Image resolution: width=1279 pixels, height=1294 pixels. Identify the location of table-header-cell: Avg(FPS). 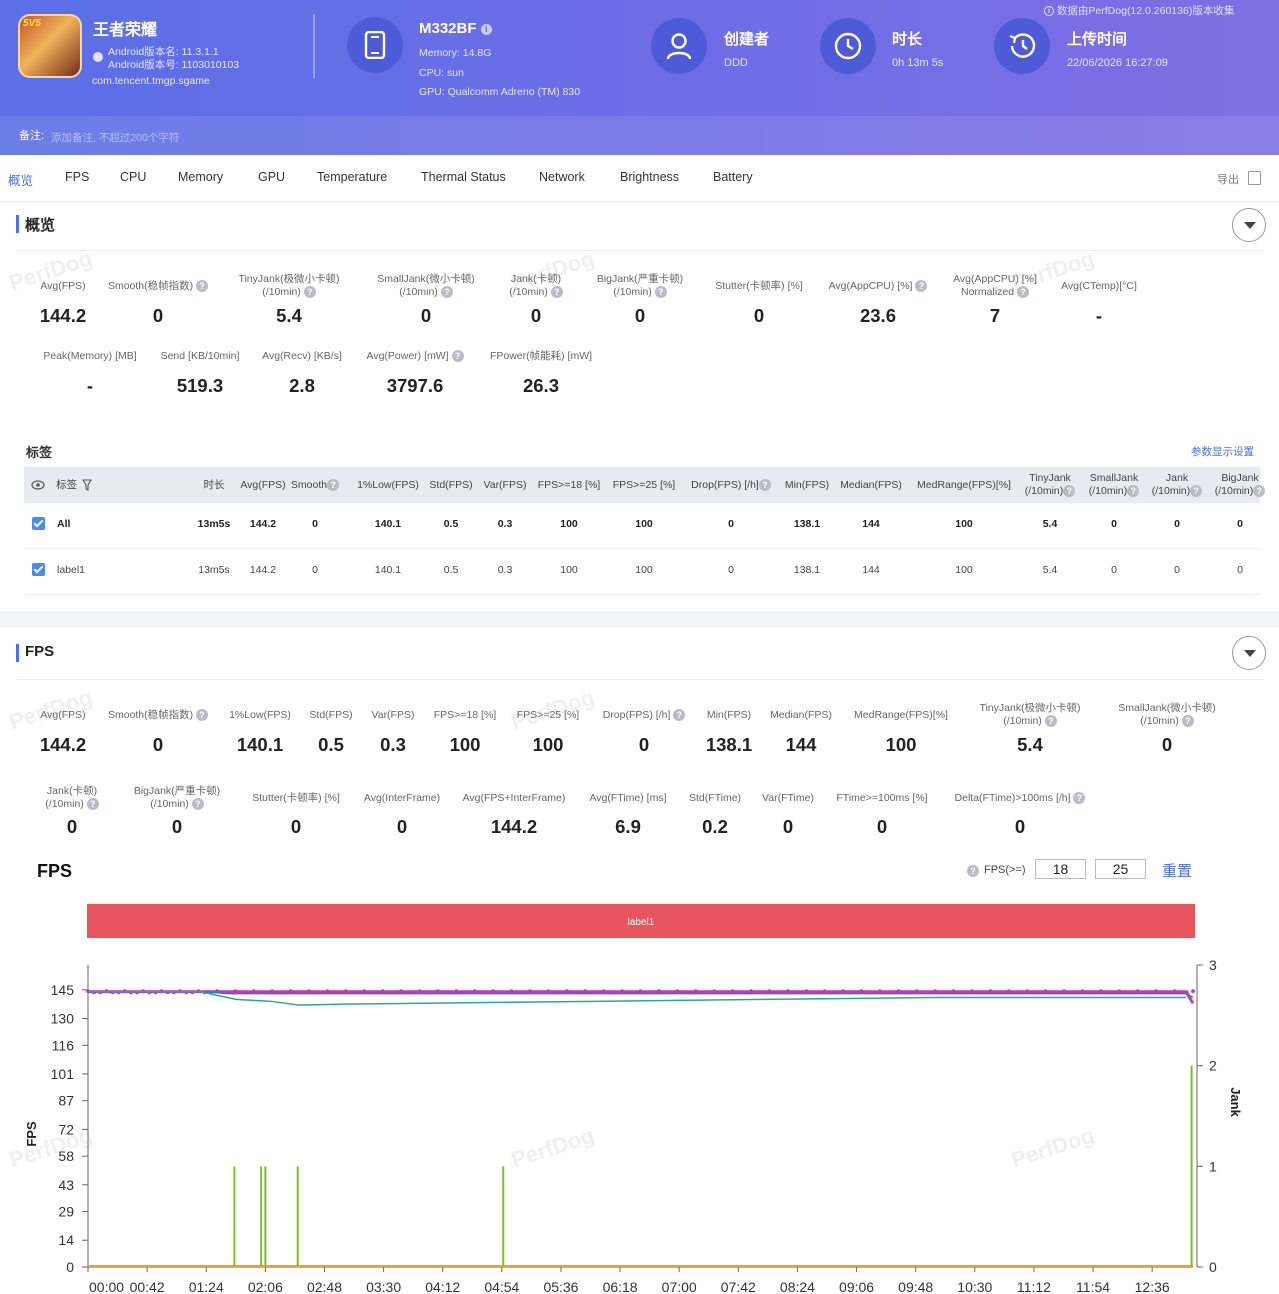
(263, 485).